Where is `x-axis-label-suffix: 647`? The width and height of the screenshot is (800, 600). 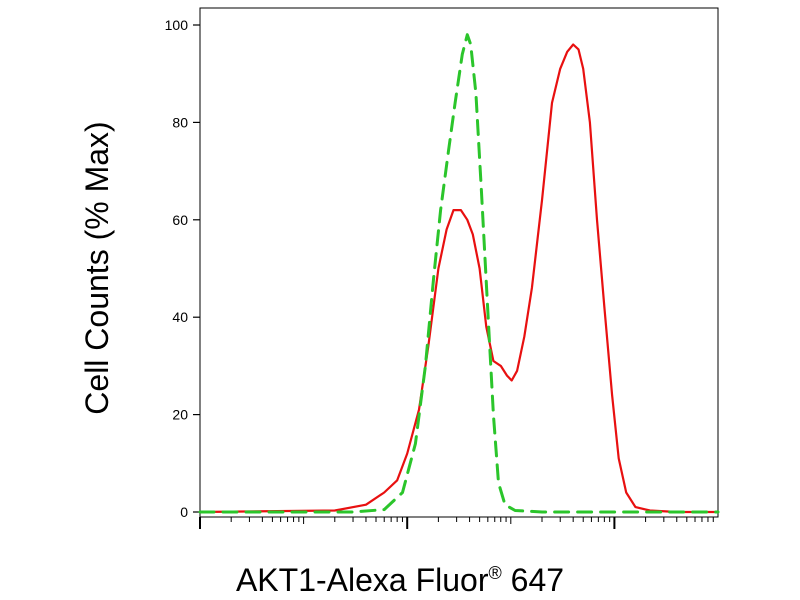
x-axis-label-suffix: 647 is located at coordinates (533, 580).